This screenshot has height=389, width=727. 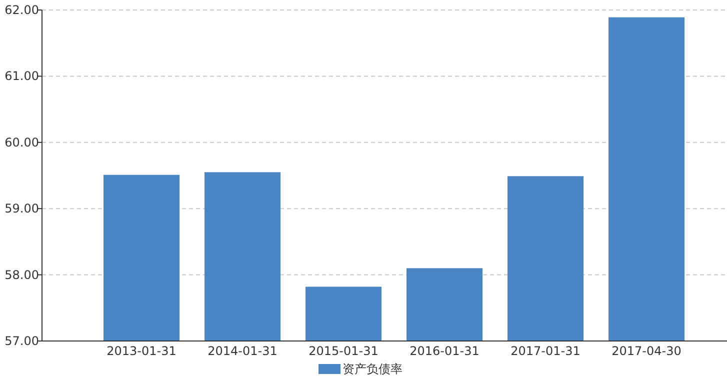 I want to click on x-tick-label: 2014-01-31, so click(x=243, y=351).